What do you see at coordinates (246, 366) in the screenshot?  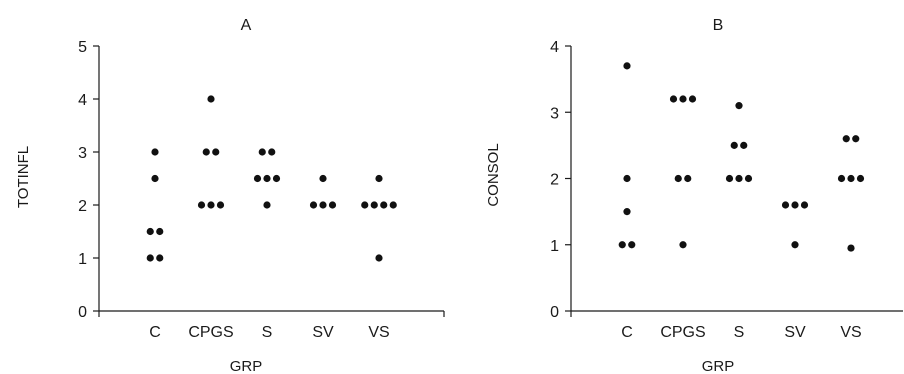 I see `panel-a-xlabel: GRP` at bounding box center [246, 366].